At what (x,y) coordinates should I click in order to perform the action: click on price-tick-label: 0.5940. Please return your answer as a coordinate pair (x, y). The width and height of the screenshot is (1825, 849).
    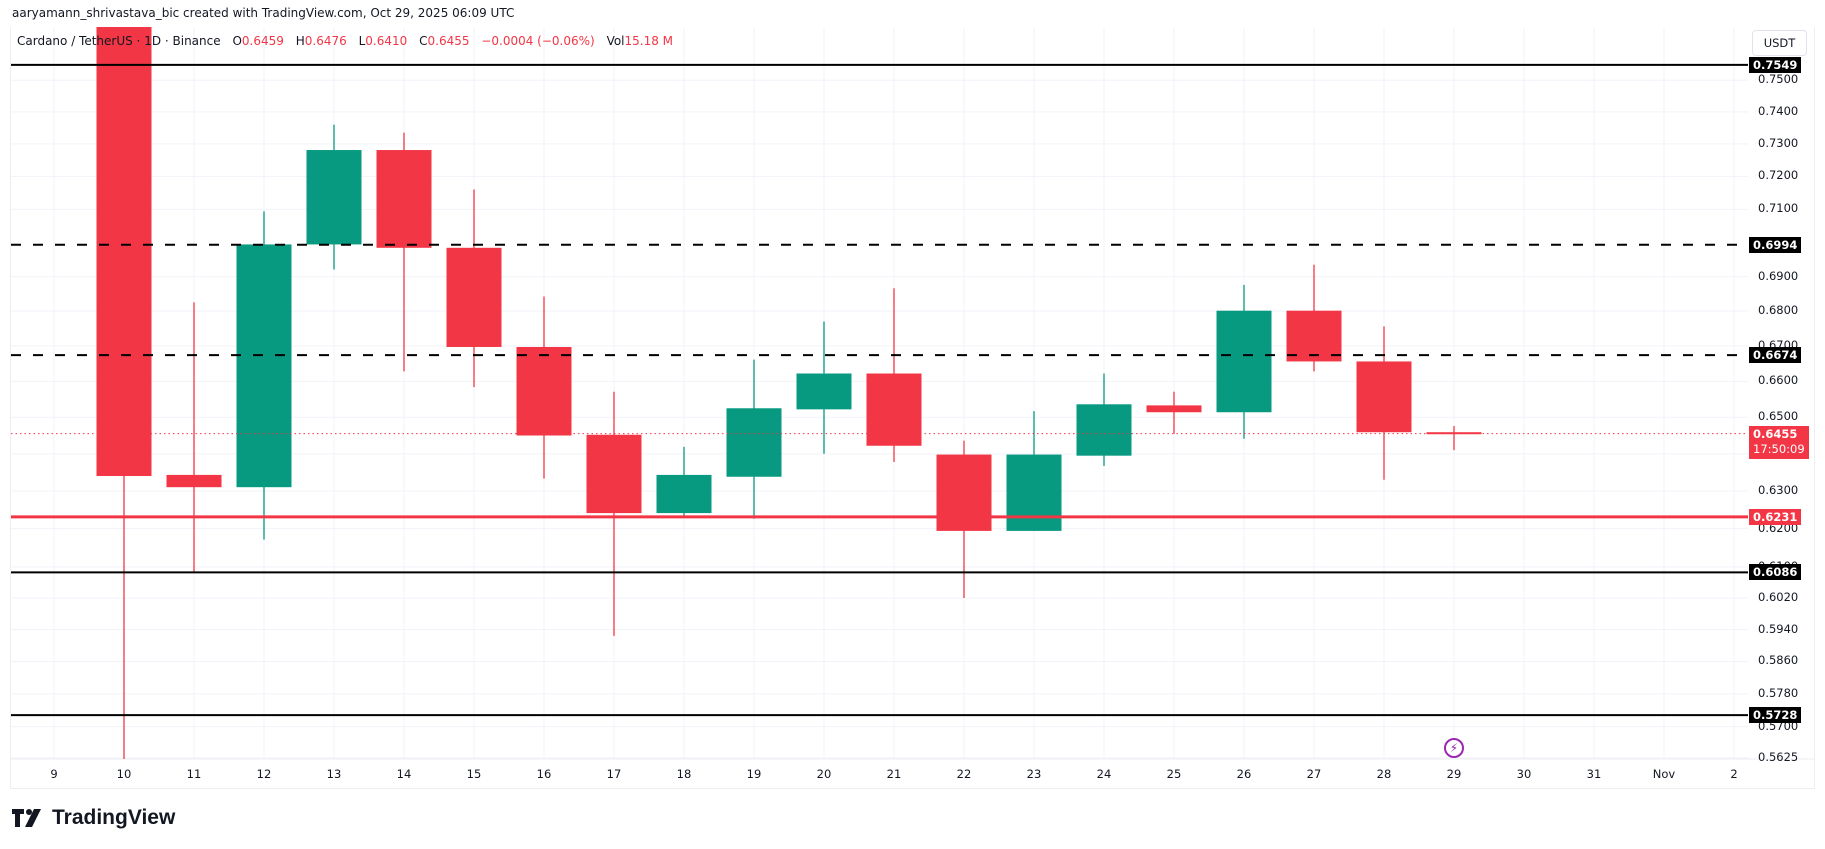
    Looking at the image, I should click on (1778, 628).